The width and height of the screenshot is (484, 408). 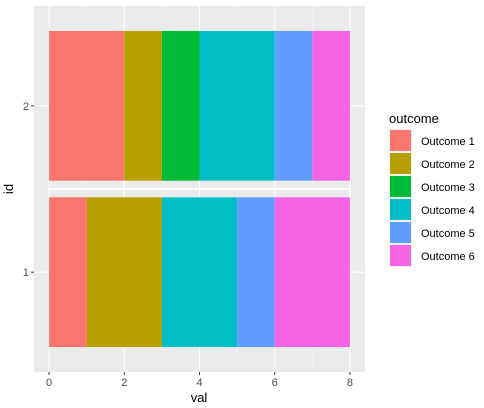 What do you see at coordinates (49, 383) in the screenshot?
I see `x-tick-label: 0` at bounding box center [49, 383].